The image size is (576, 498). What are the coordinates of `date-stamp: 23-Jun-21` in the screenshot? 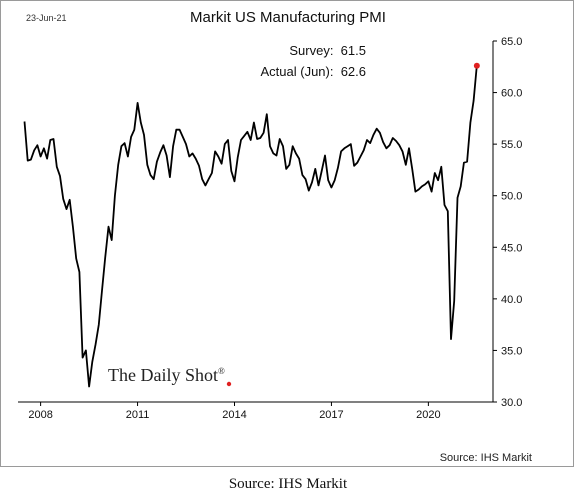 It's located at (46, 18).